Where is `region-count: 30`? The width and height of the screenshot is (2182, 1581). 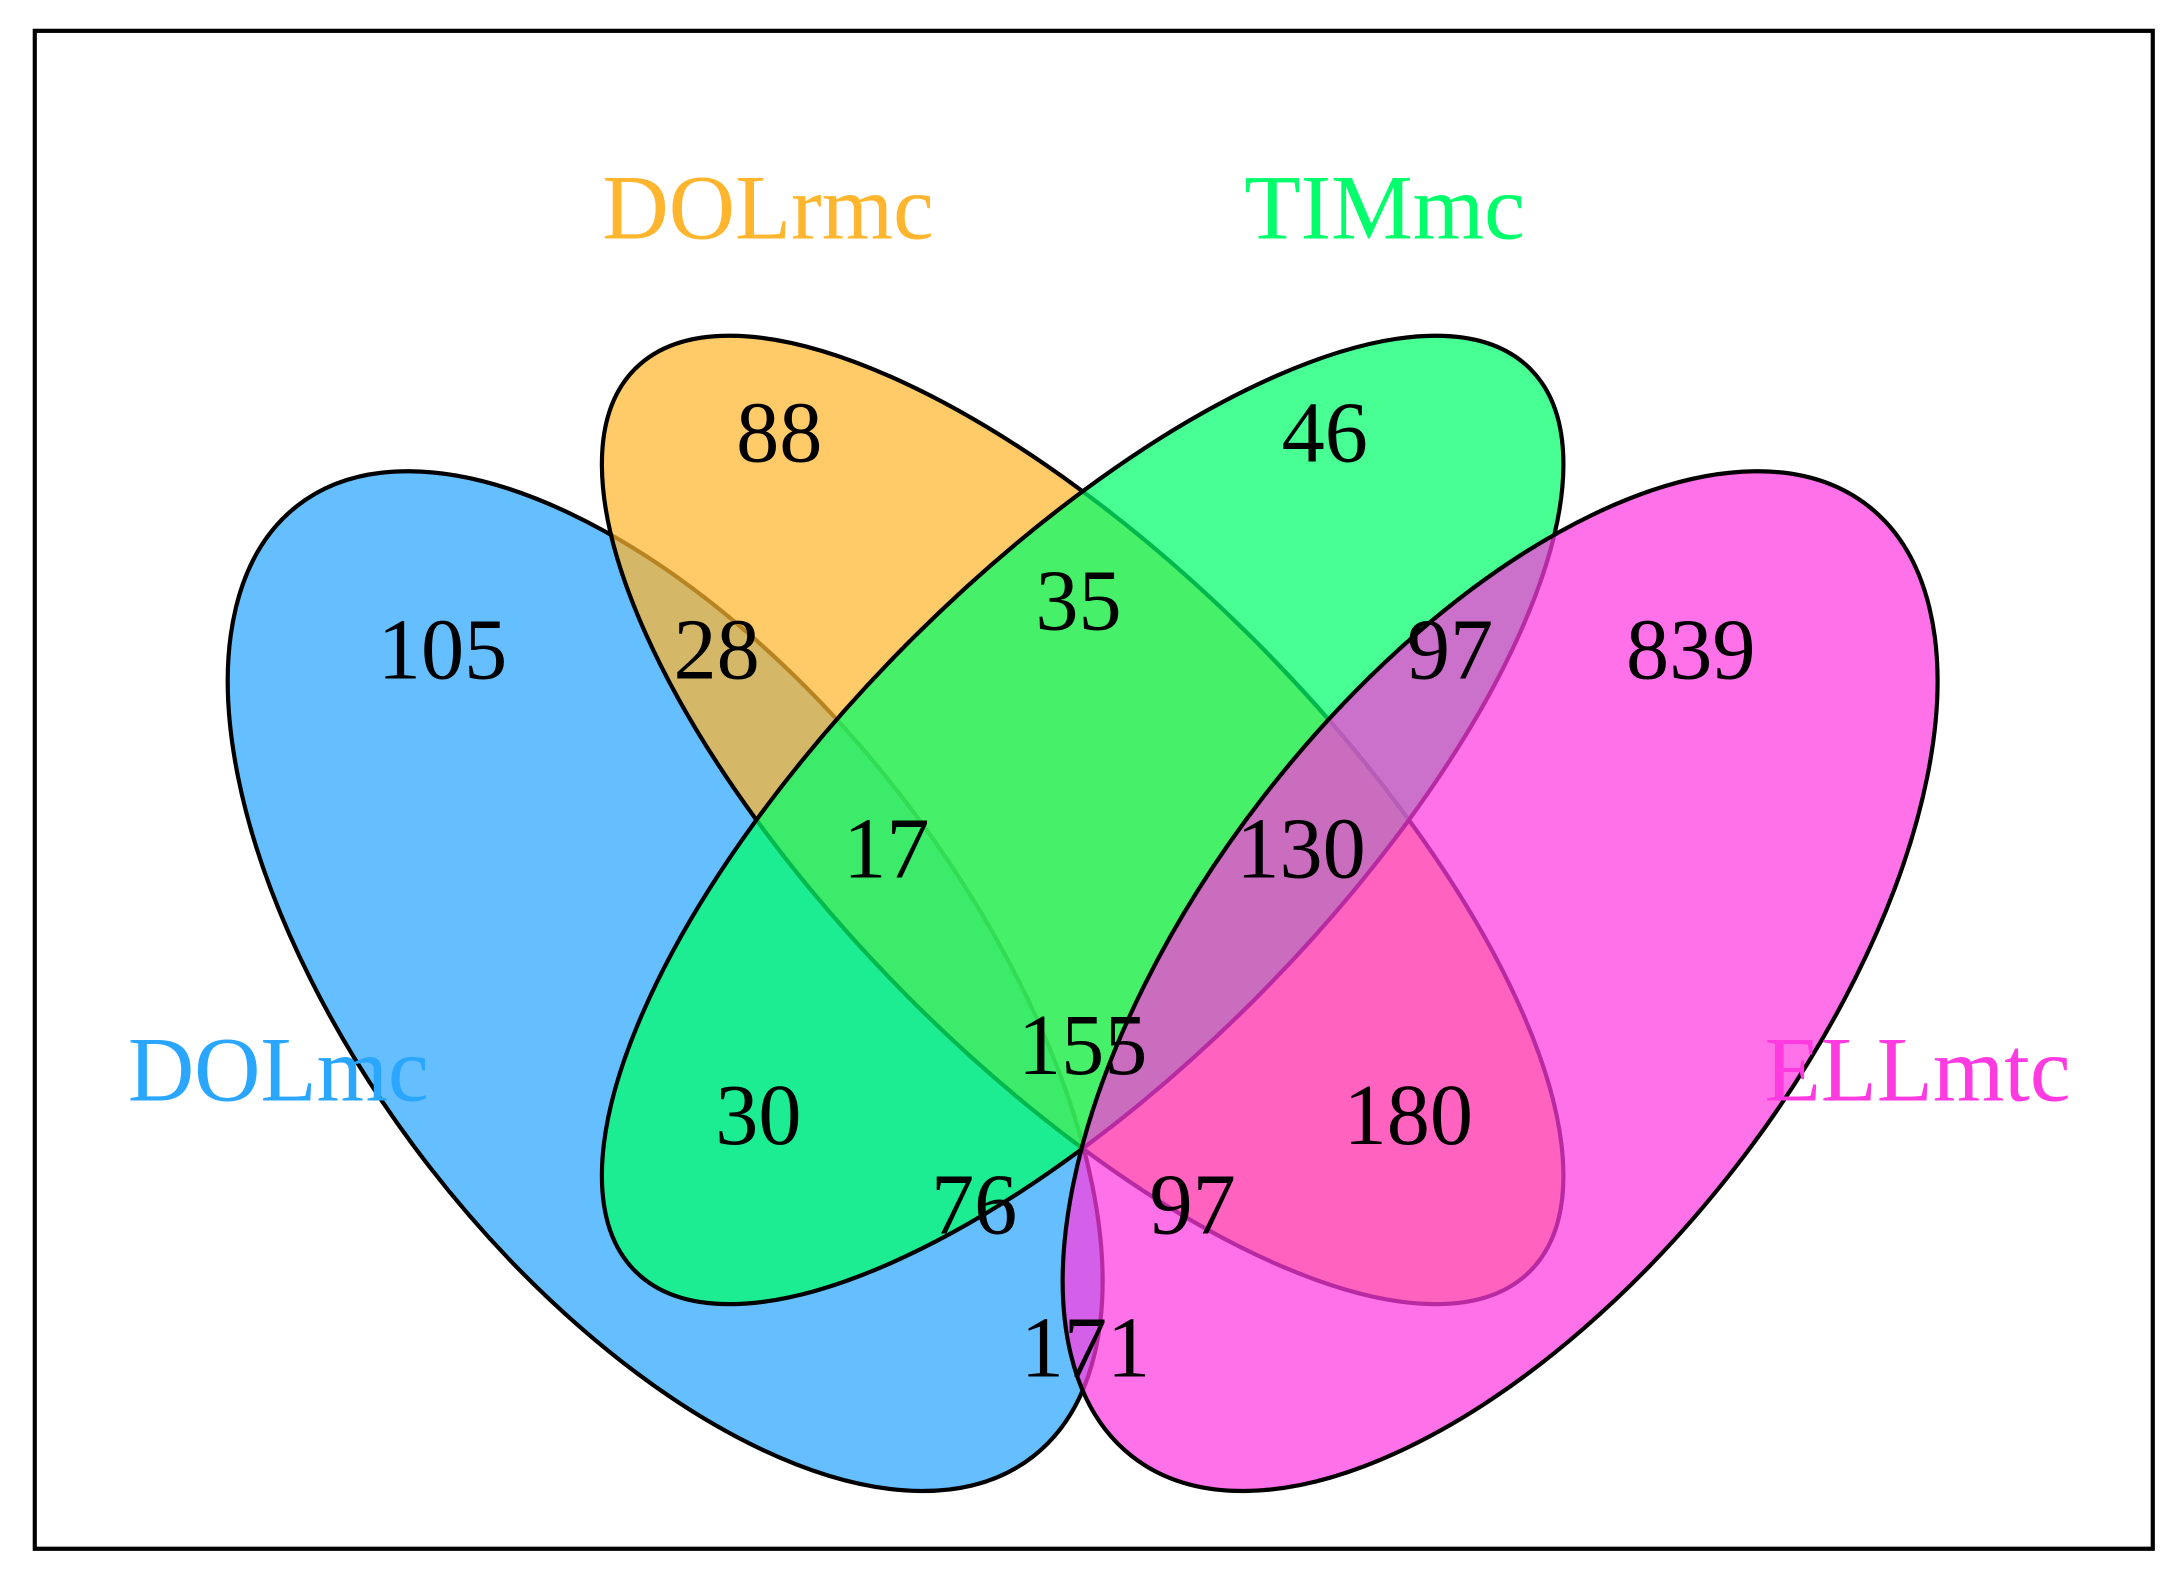 region-count: 30 is located at coordinates (758, 1115).